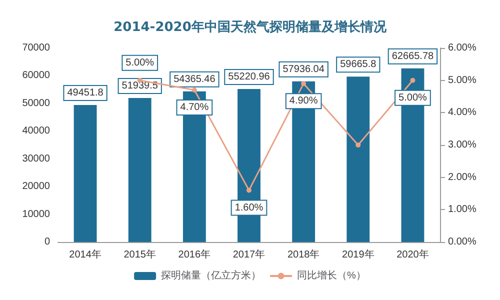  I want to click on x-tick-label: 2014年, so click(85, 254).